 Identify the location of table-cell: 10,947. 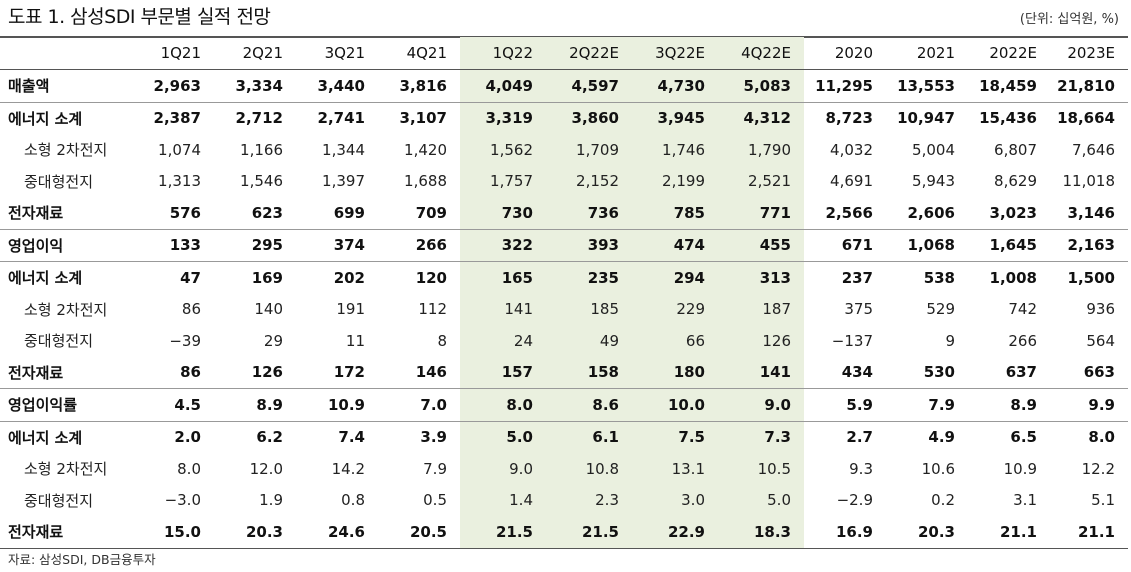
(927, 117).